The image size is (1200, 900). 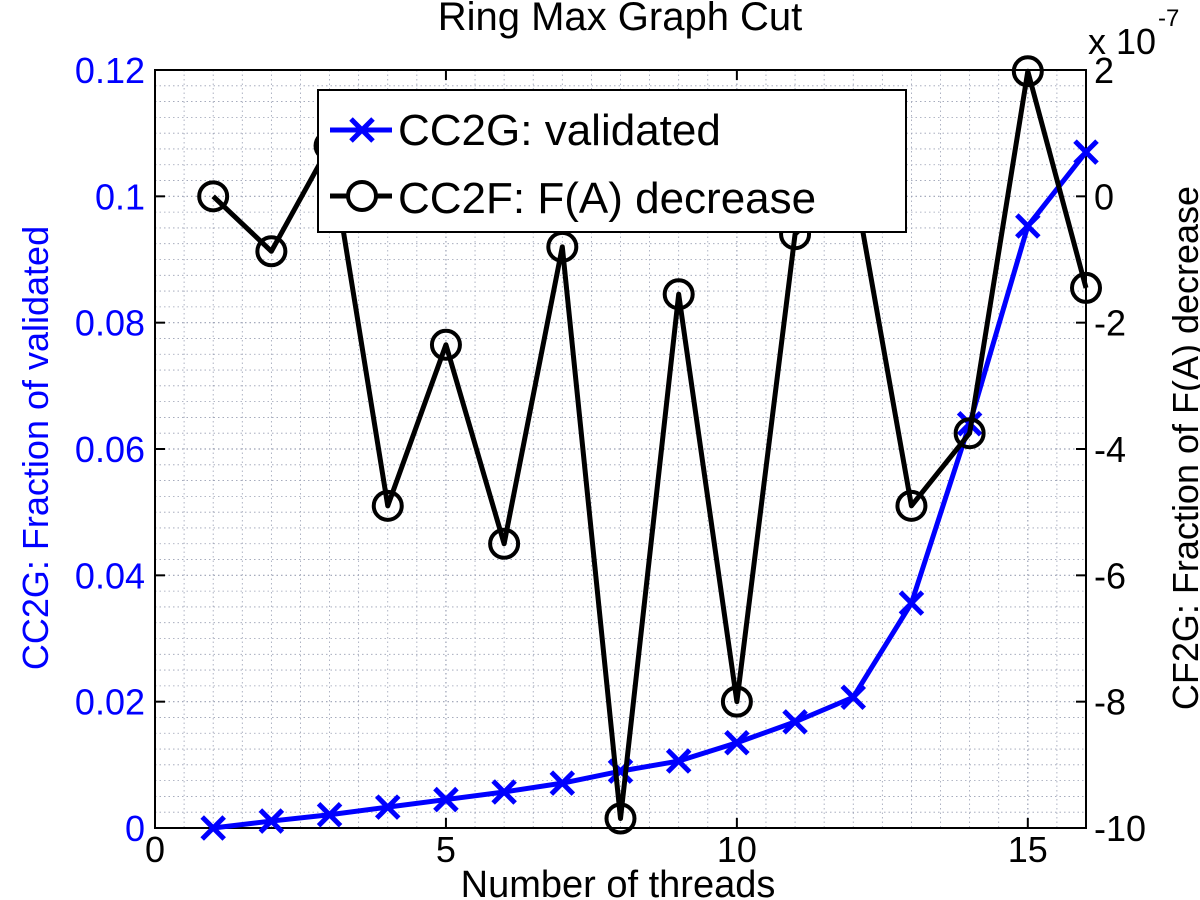 What do you see at coordinates (110, 702) in the screenshot?
I see `y-tick-label-left: 0.02` at bounding box center [110, 702].